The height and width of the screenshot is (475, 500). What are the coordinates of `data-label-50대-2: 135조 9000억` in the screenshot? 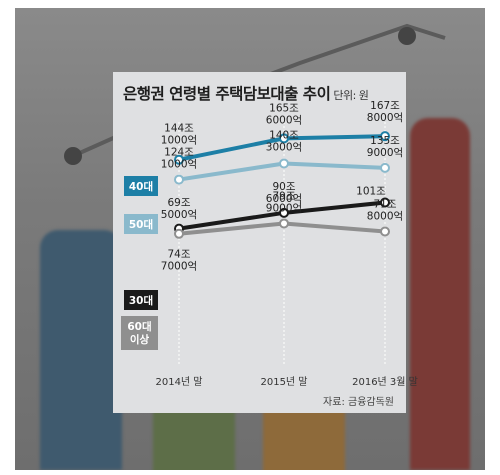 It's located at (385, 147).